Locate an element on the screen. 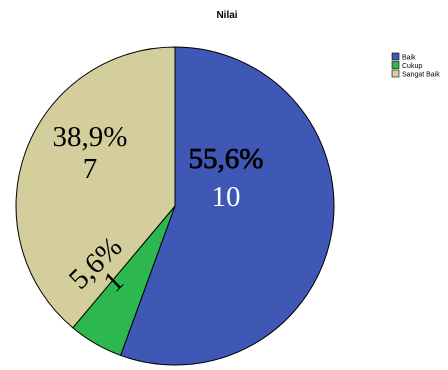  legend-label: Cukup is located at coordinates (412, 66).